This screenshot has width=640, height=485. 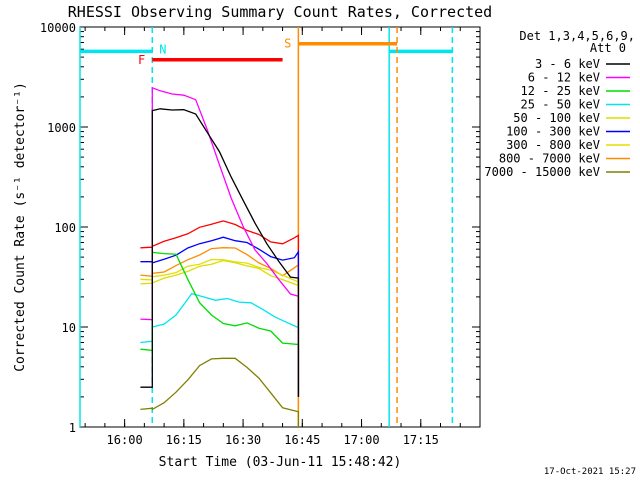 I want to click on flag-label: F, so click(x=141, y=60).